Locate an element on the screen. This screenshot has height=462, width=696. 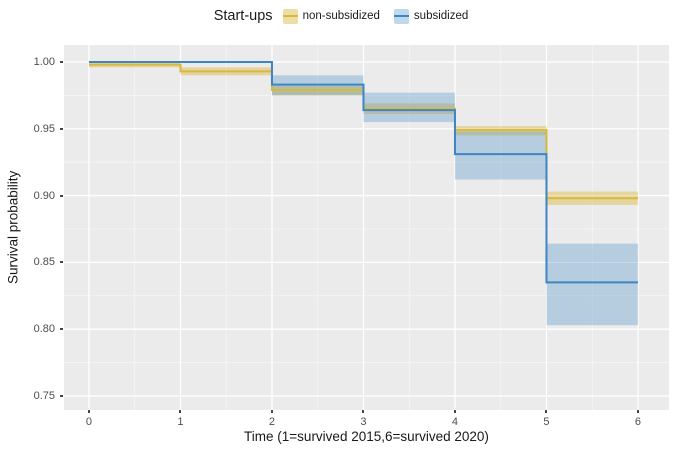
x-tick-label: 6 is located at coordinates (638, 422).